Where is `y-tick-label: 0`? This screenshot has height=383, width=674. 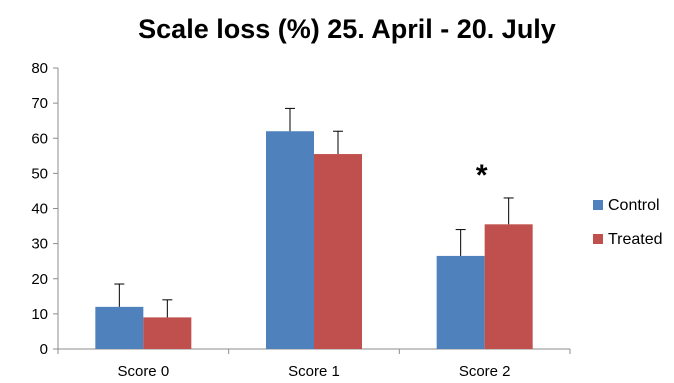
y-tick-label: 0 is located at coordinates (44, 349).